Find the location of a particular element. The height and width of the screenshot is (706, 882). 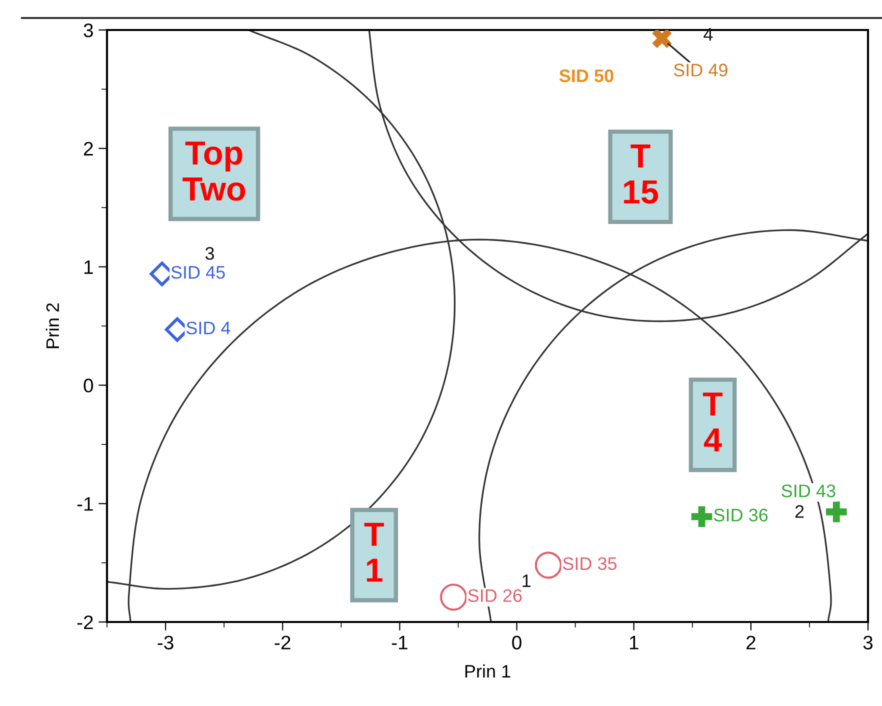

x-tick-label: 2 is located at coordinates (751, 643).